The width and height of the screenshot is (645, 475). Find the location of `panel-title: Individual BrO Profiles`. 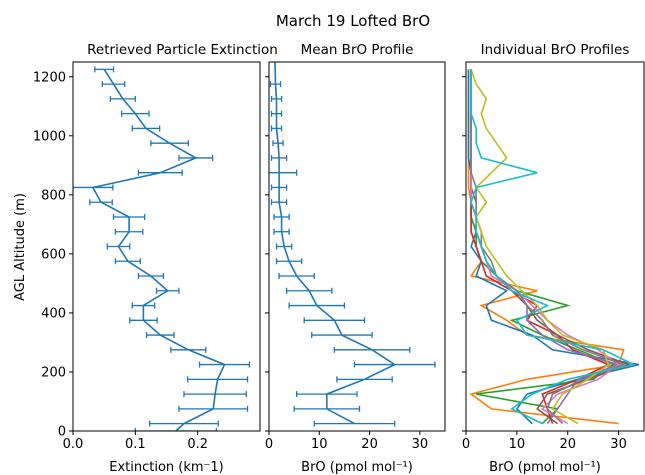

panel-title: Individual BrO Profiles is located at coordinates (555, 50).